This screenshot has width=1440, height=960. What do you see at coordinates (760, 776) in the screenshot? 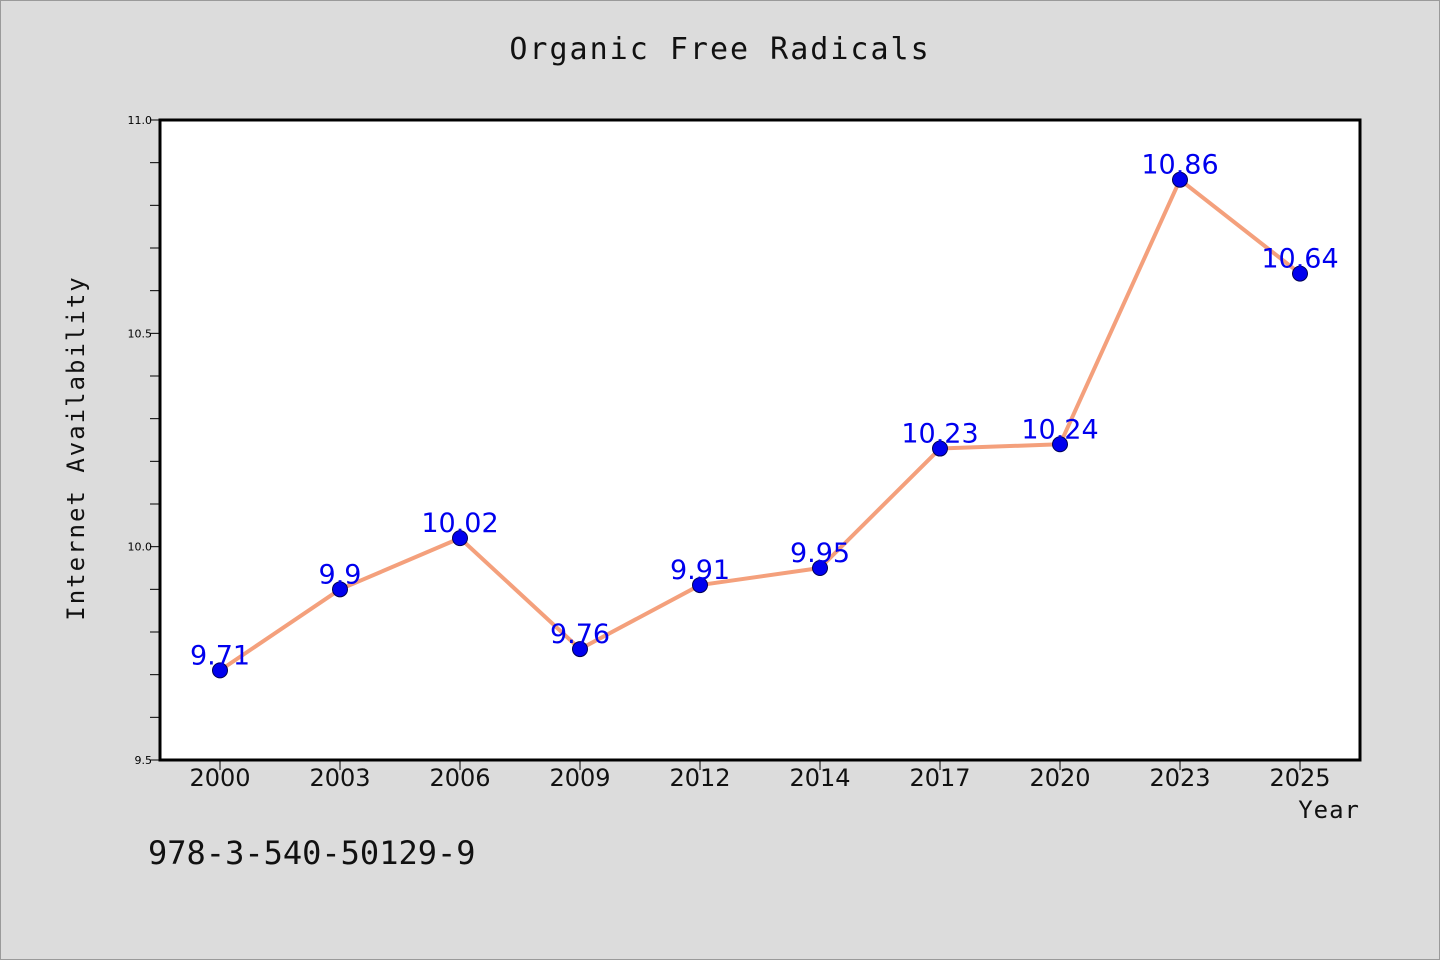
I see `x-axis-ticks: 2000 2003 2006 2009 2012 2014 2017 2020 2023 2025` at bounding box center [760, 776].